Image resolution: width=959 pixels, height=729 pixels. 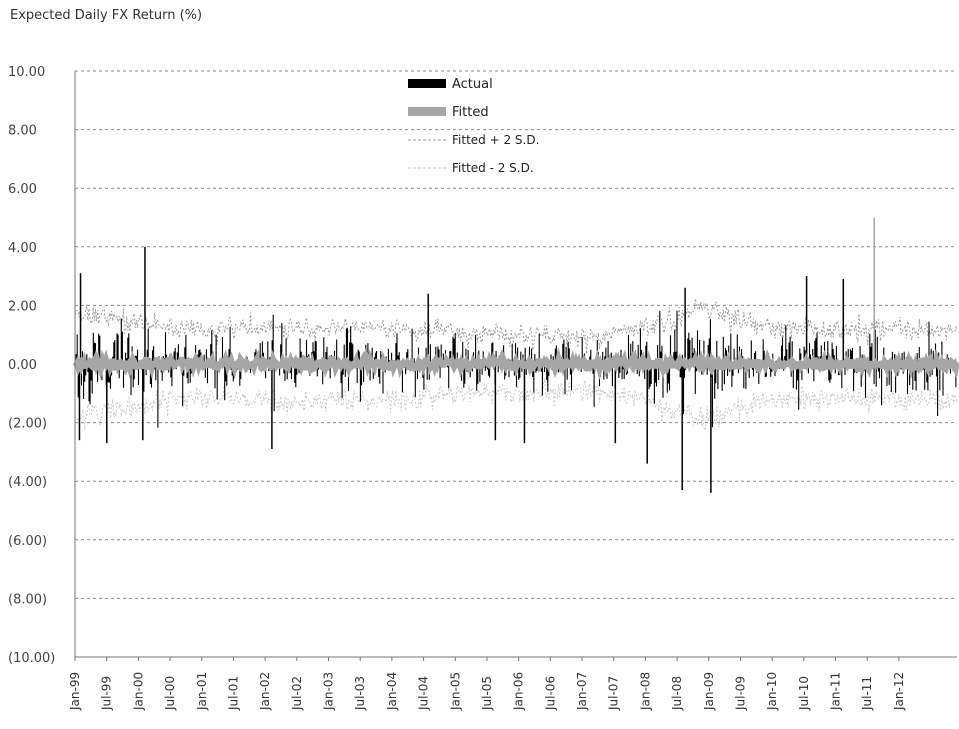 What do you see at coordinates (265, 691) in the screenshot?
I see `x-tick-label: Jan-02` at bounding box center [265, 691].